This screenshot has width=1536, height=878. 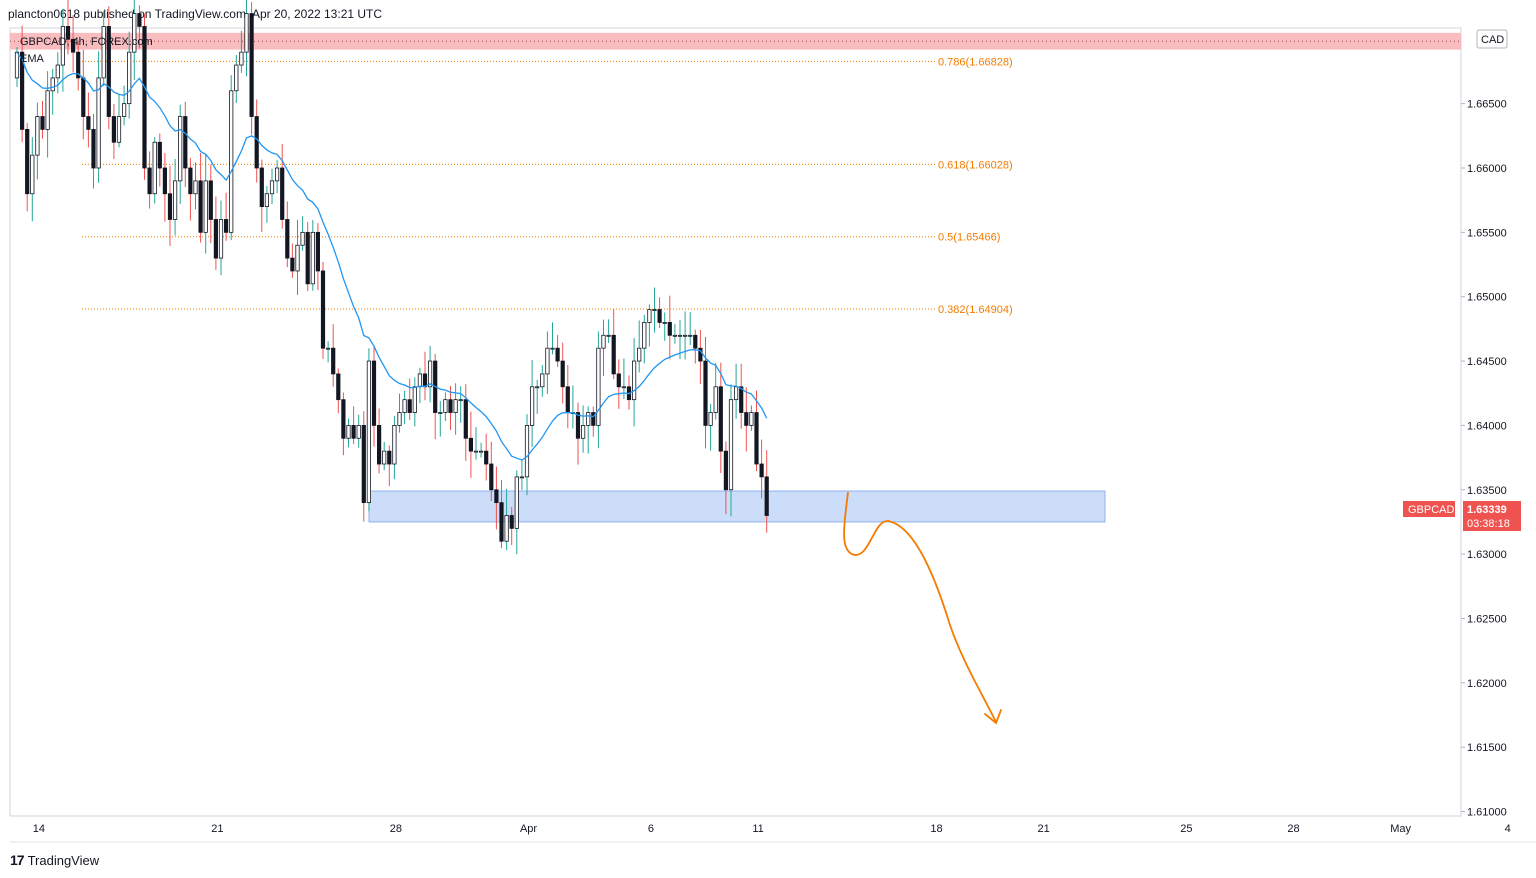 I want to click on y-tick-label: 1.63000, so click(x=1487, y=555).